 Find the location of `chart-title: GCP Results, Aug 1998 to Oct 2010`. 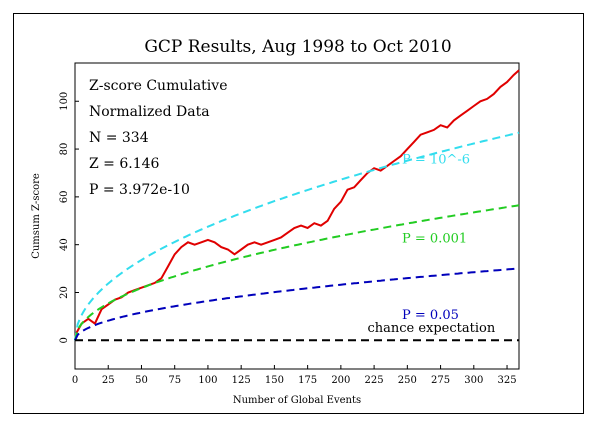

chart-title: GCP Results, Aug 1998 to Oct 2010 is located at coordinates (297, 47).